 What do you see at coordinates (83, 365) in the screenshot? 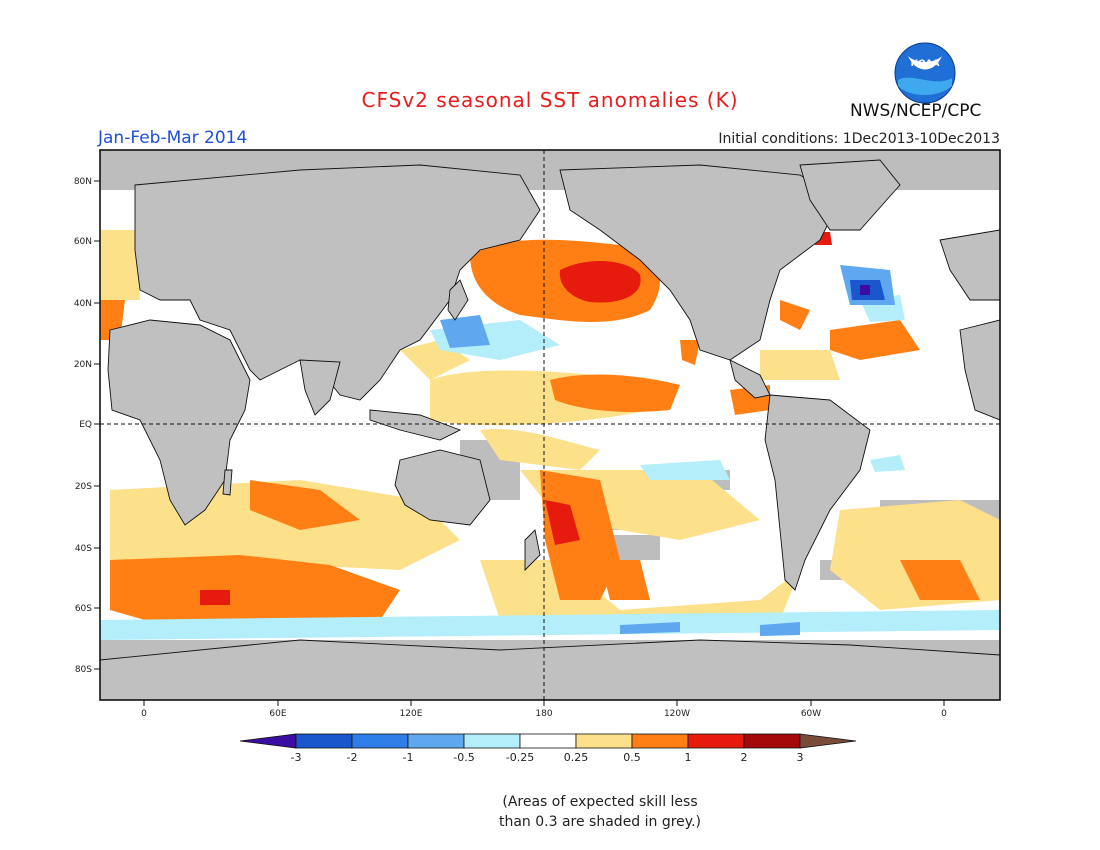
I see `lat-tick-label: 20N` at bounding box center [83, 365].